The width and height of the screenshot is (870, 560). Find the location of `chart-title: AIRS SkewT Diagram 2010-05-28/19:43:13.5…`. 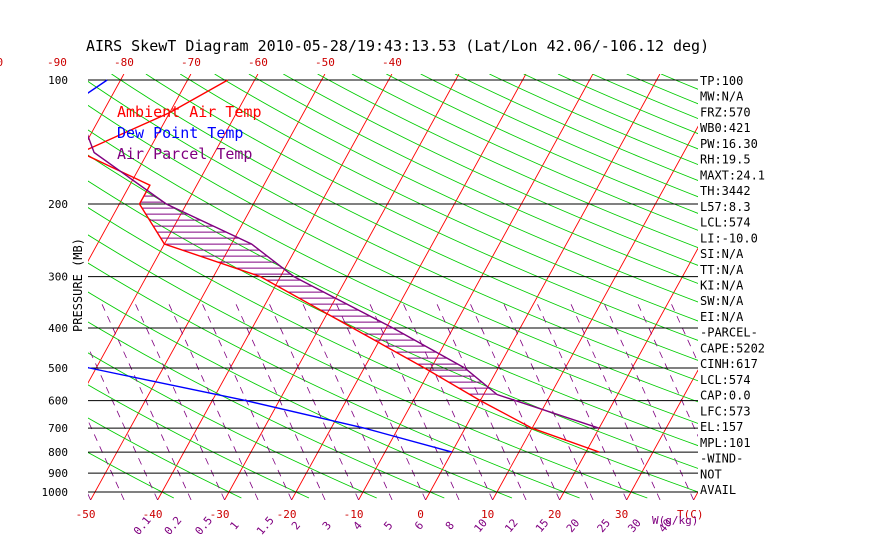

chart-title: AIRS SkewT Diagram 2010-05-28/19:43:13.5… is located at coordinates (397, 46).